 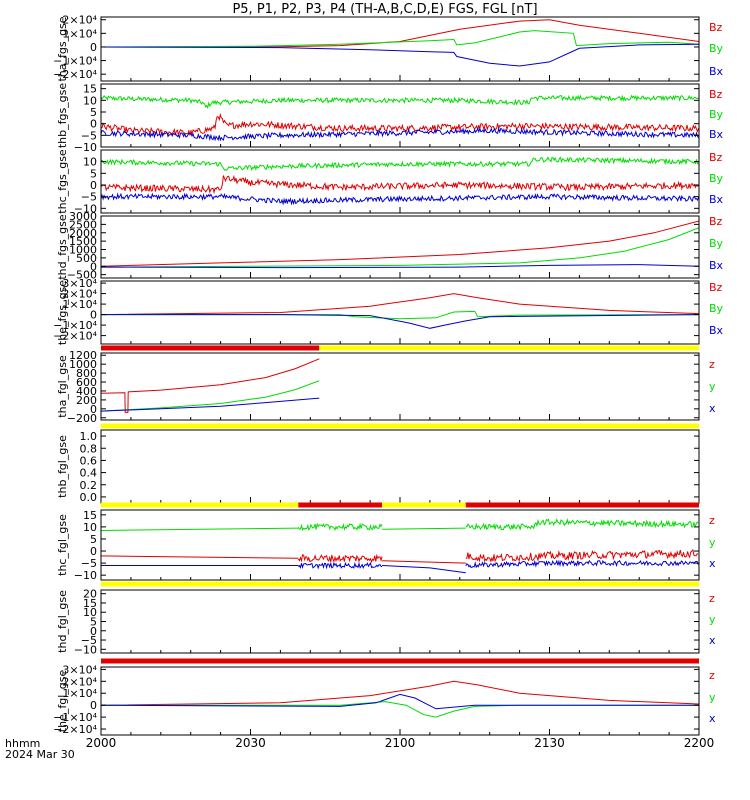 I want to click on y-axis-label: thd_fgs_gse, so click(x=62, y=247).